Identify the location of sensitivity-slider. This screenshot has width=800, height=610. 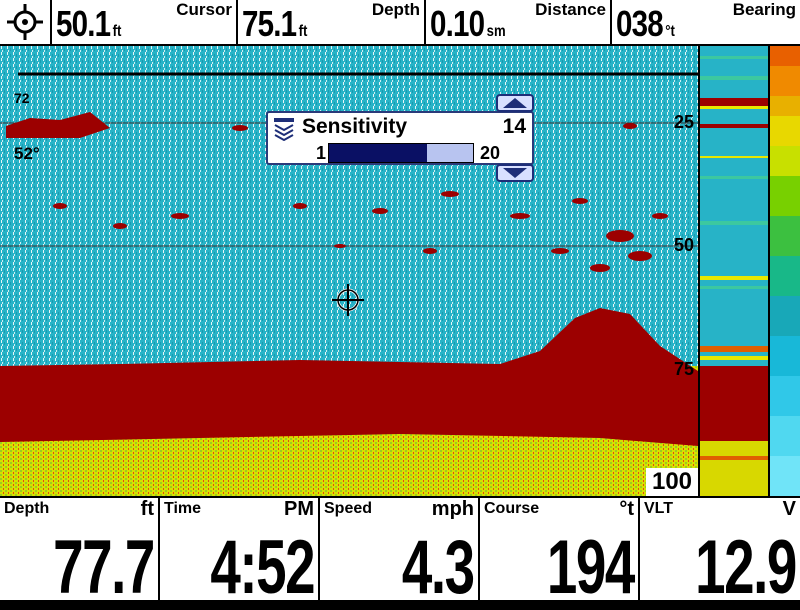
(401, 153).